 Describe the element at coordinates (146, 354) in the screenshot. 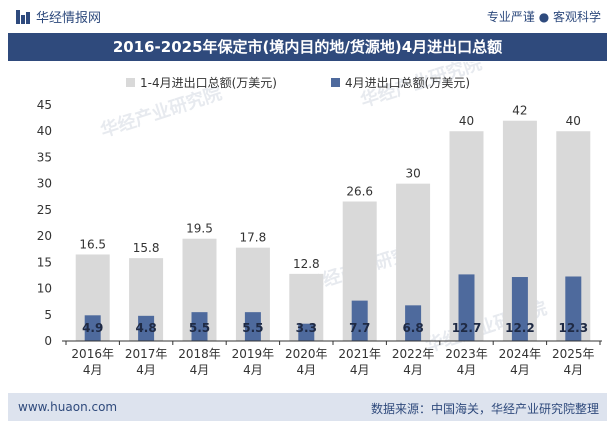

I see `x-tick-label: 2017年` at that location.